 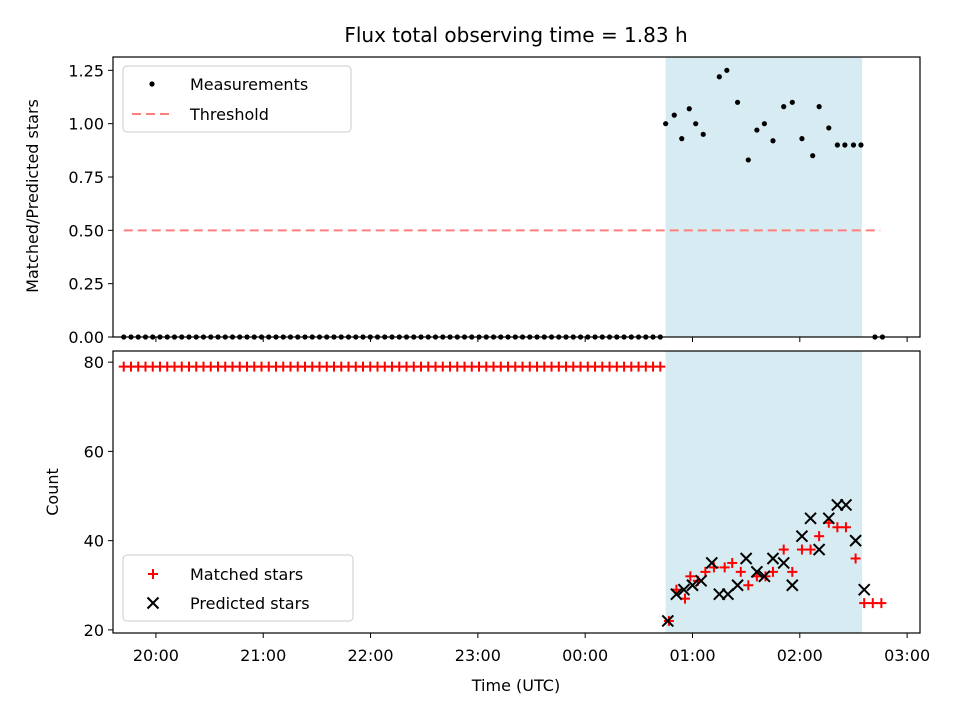 What do you see at coordinates (156, 655) in the screenshot?
I see `x-tick-label: 20:00` at bounding box center [156, 655].